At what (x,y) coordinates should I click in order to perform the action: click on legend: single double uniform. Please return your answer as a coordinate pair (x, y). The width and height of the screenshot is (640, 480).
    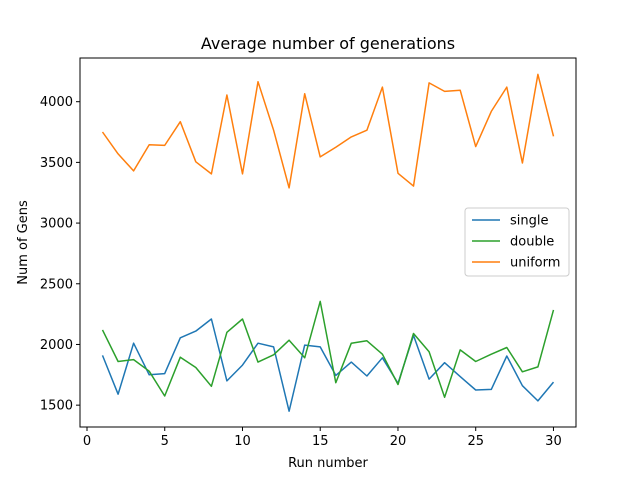
    Looking at the image, I should click on (517, 242).